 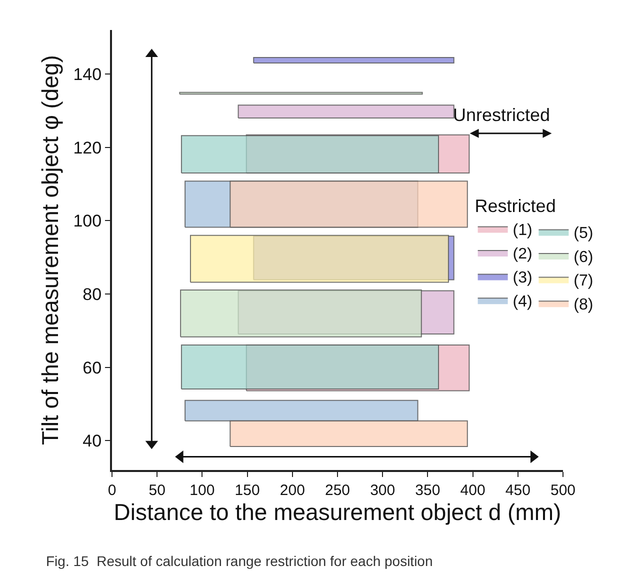 I want to click on x-tick-label: 50, so click(x=157, y=490).